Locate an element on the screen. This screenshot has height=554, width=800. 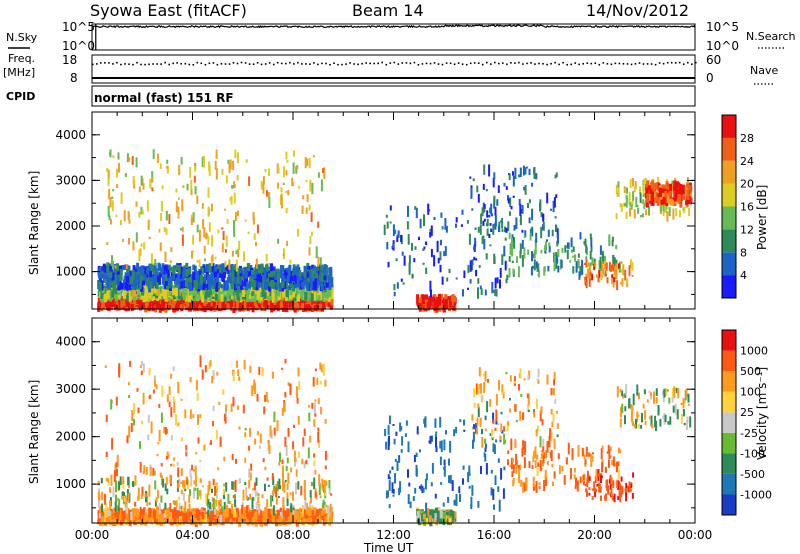
freq-unit-label: [MHz] is located at coordinates (19, 72).